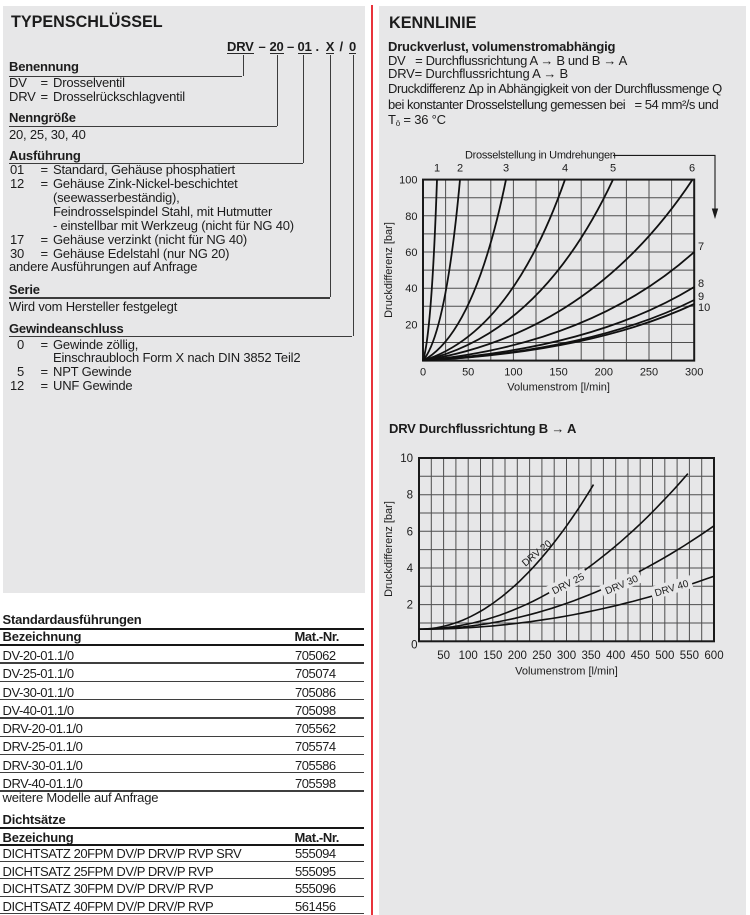  I want to click on svg-text: 60, so click(411, 253).